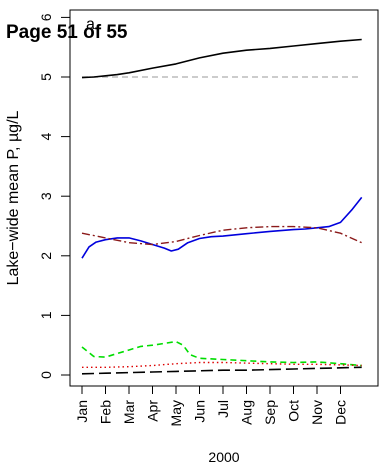  I want to click on y-tick-label: 1, so click(46, 315).